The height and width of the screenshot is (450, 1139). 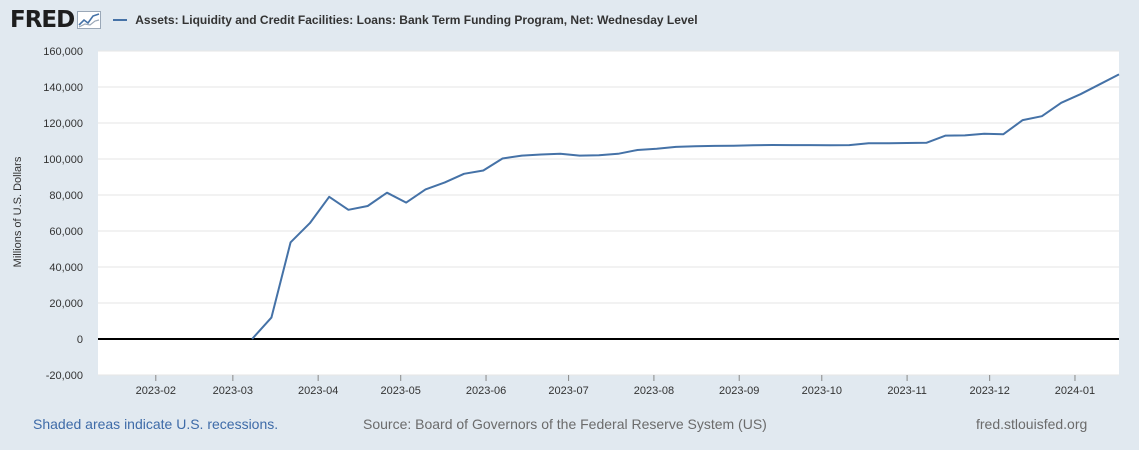 I want to click on y-tick-label: 0, so click(x=80, y=340).